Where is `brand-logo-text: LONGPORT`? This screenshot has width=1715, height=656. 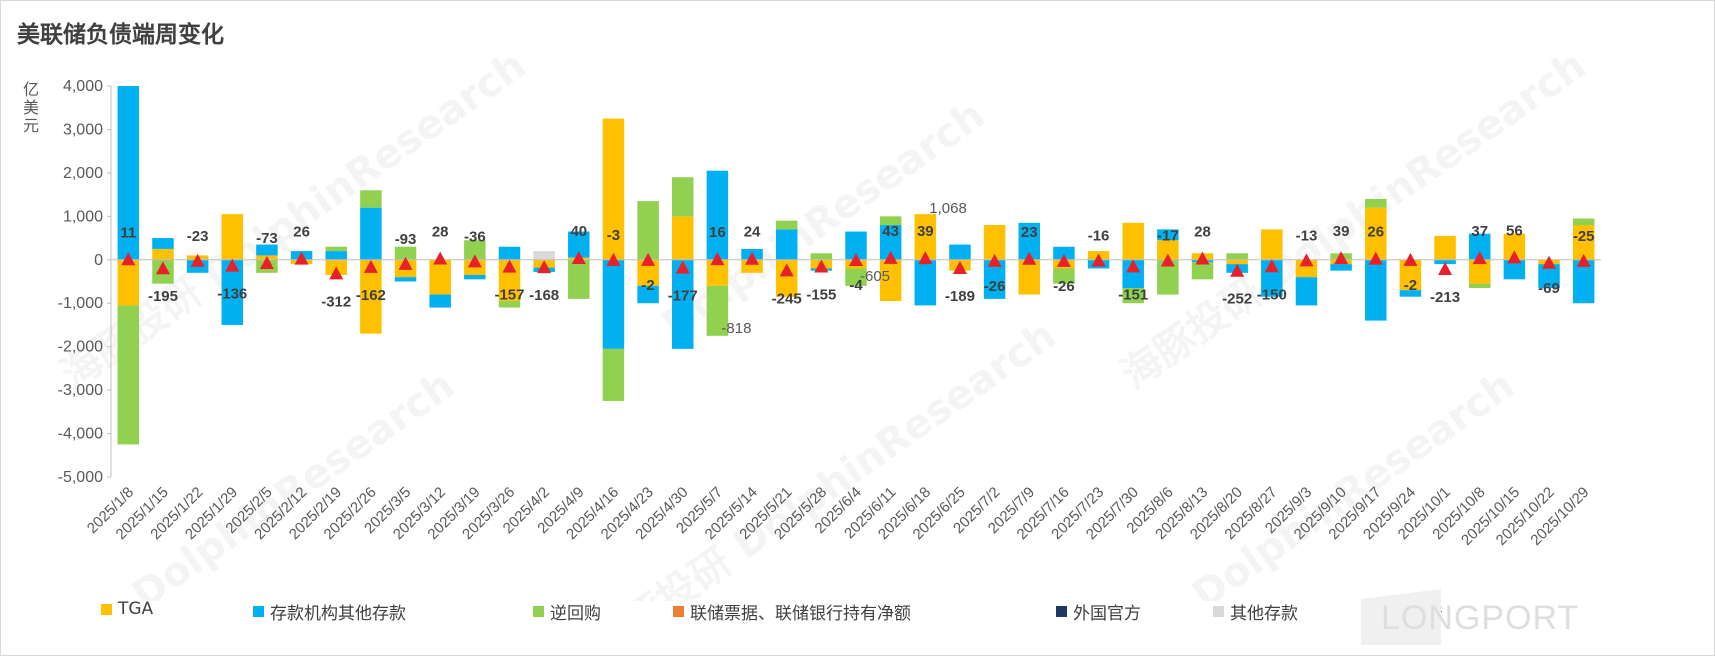
brand-logo-text: LONGPORT is located at coordinates (1480, 618).